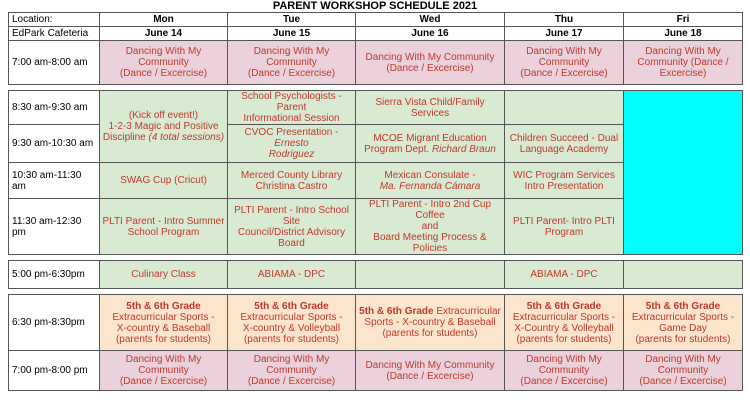 This screenshot has width=750, height=404. What do you see at coordinates (291, 143) in the screenshot?
I see `event-cell: CVOC Presentation - Ernesto Rodriguez` at bounding box center [291, 143].